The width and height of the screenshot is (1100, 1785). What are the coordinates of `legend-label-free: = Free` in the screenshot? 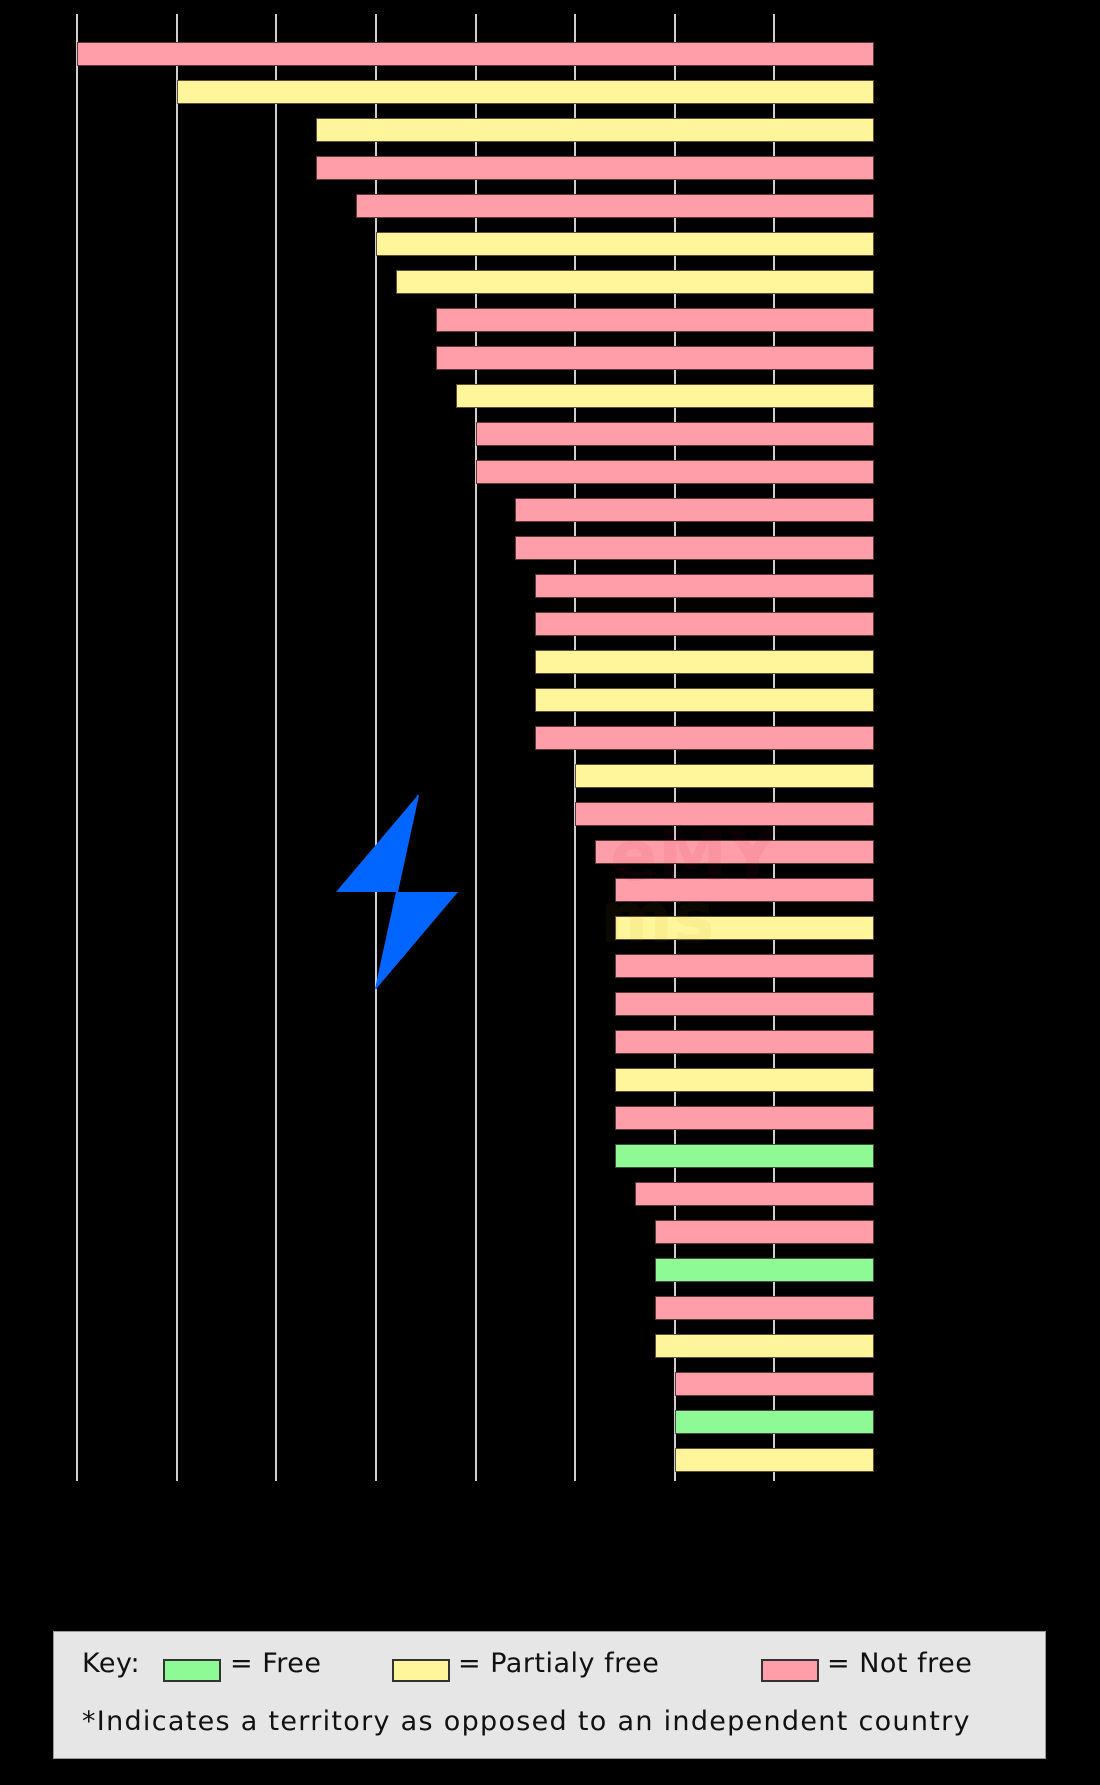 It's located at (276, 1663).